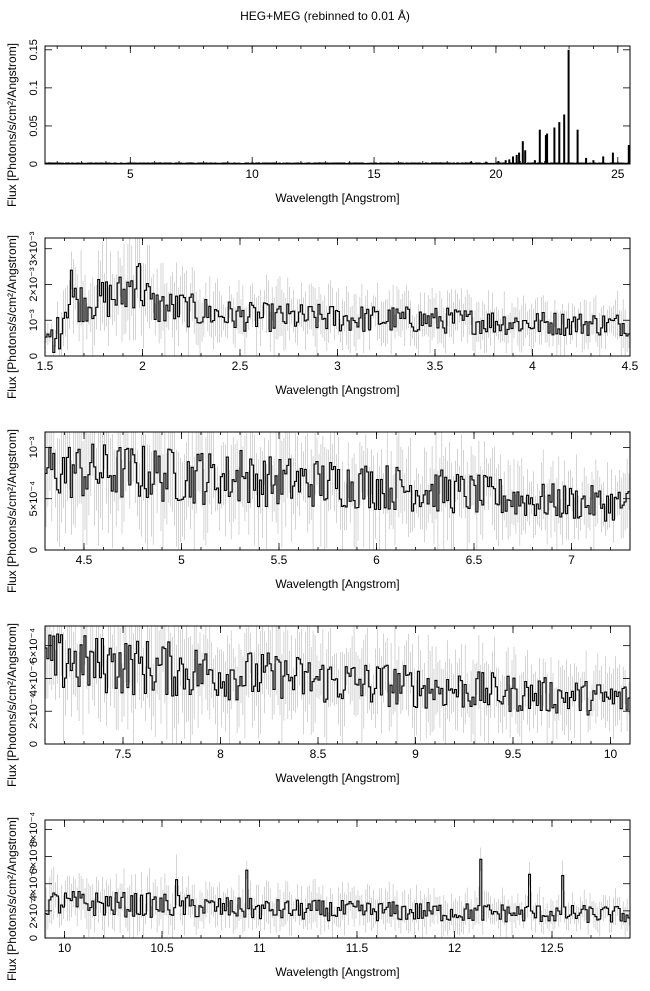 Image resolution: width=650 pixels, height=991 pixels. I want to click on x-tick-label: 5.5, so click(279, 560).